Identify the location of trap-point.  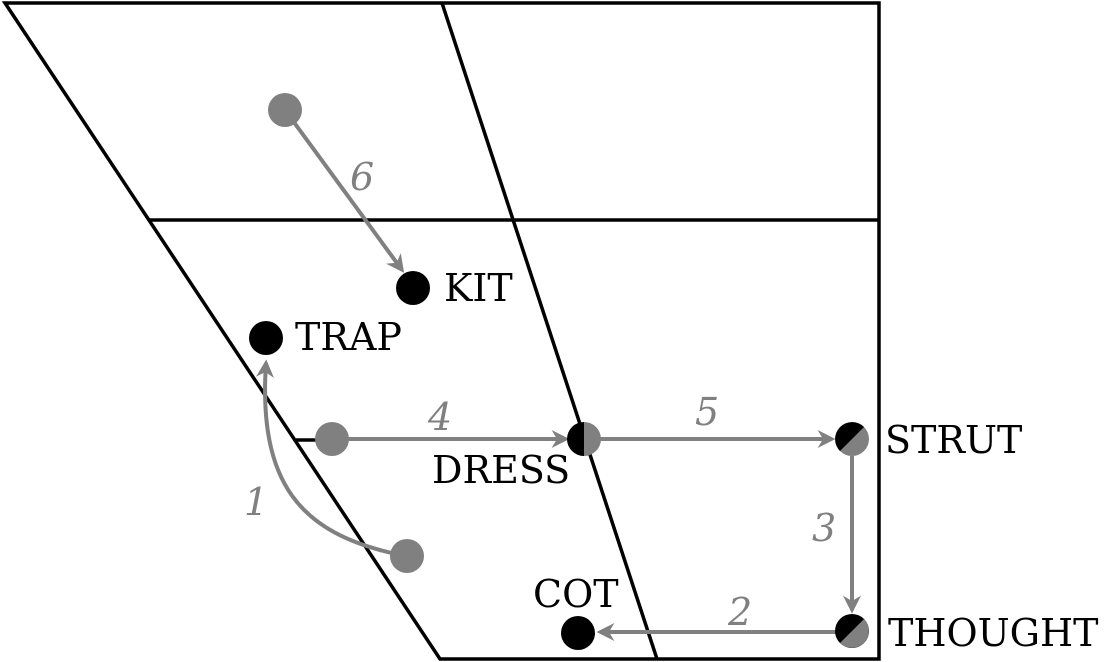
(266, 338).